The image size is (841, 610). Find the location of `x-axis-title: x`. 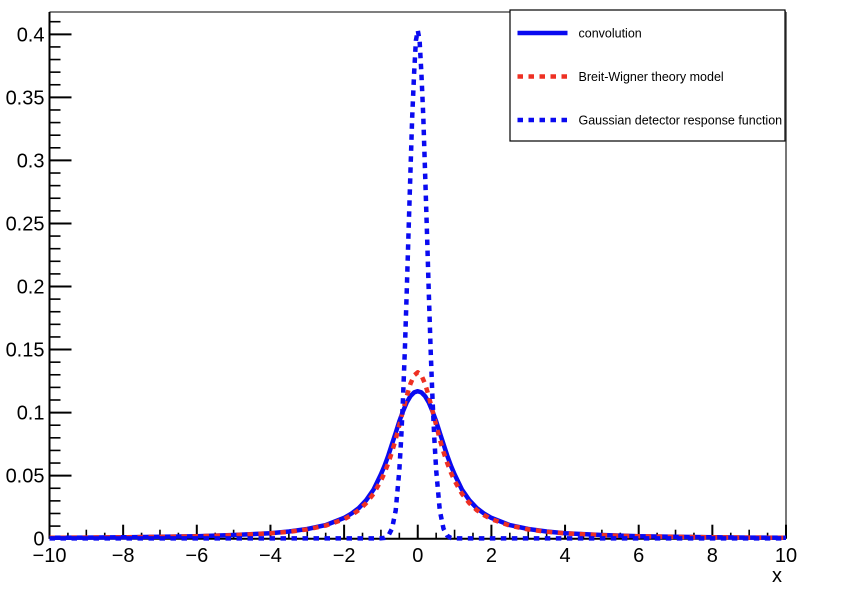

x-axis-title: x is located at coordinates (777, 576).